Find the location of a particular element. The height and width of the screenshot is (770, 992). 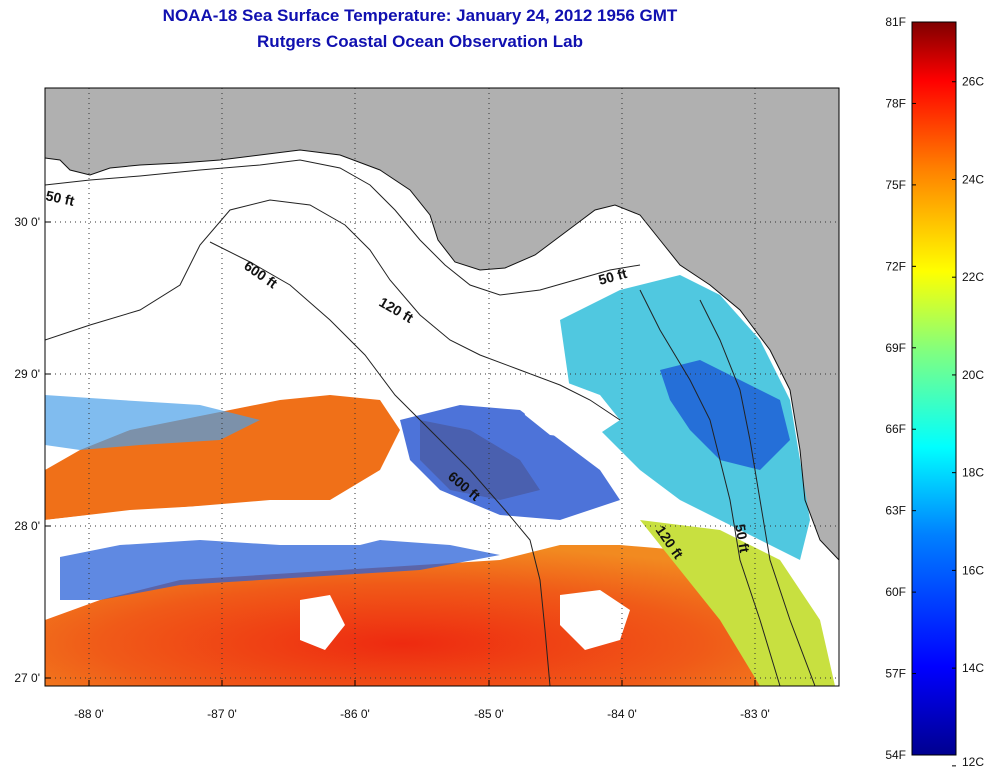

lat-tick-label: 27 0' is located at coordinates (27, 678).